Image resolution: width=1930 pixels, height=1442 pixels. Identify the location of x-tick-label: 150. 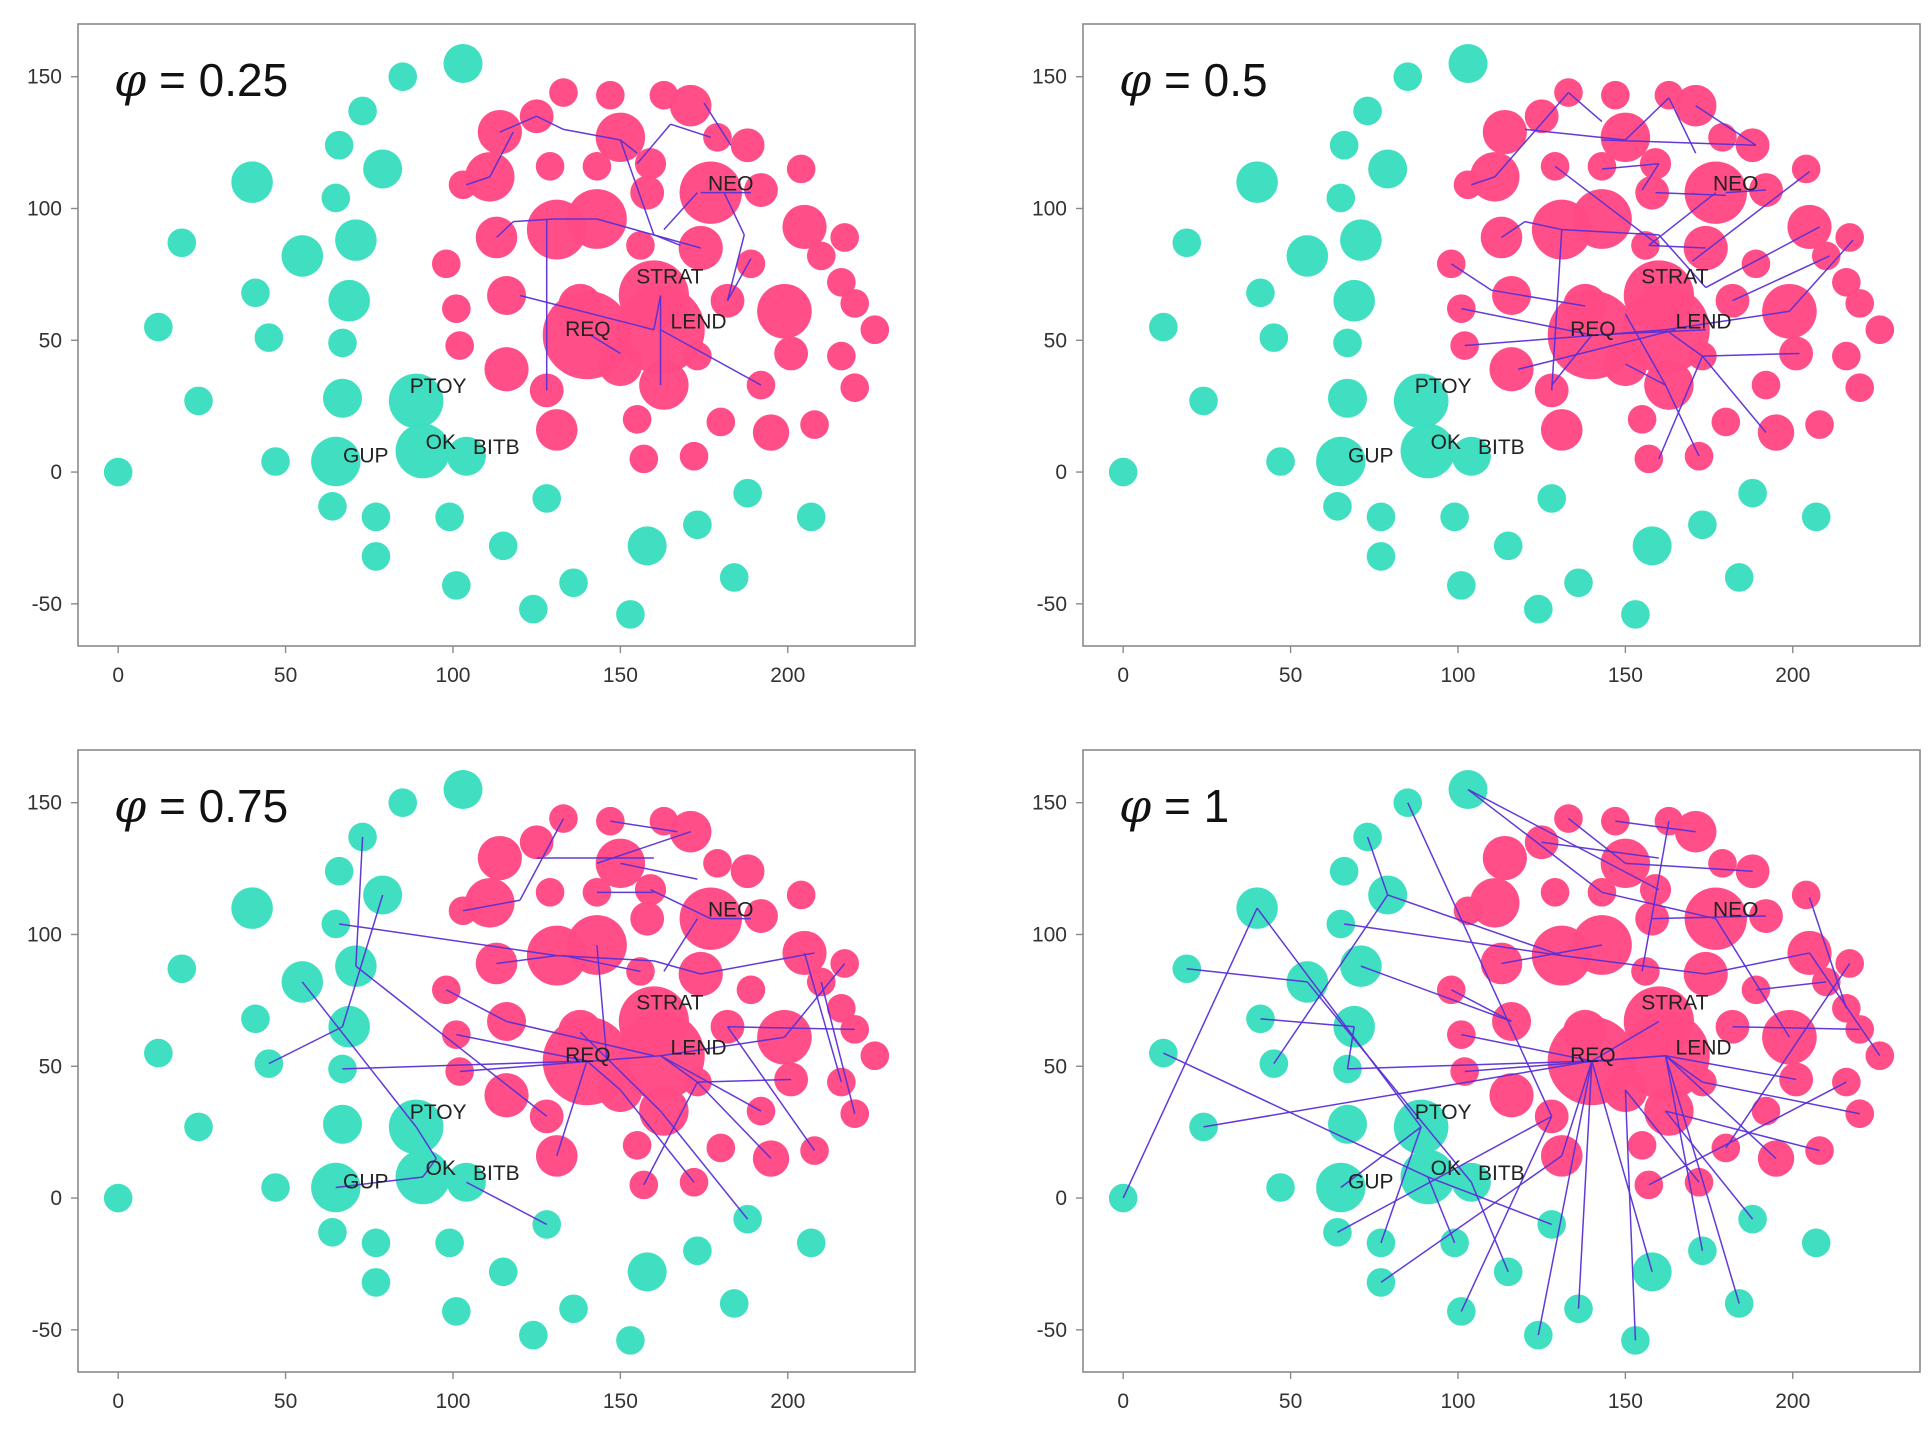
(1625, 675).